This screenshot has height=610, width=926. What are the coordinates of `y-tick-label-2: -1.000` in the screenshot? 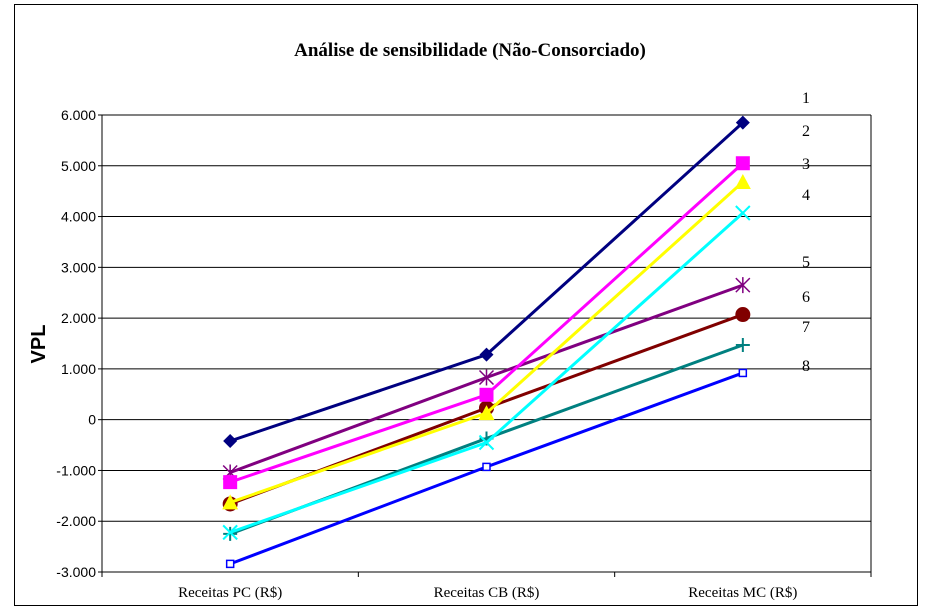 It's located at (76, 470).